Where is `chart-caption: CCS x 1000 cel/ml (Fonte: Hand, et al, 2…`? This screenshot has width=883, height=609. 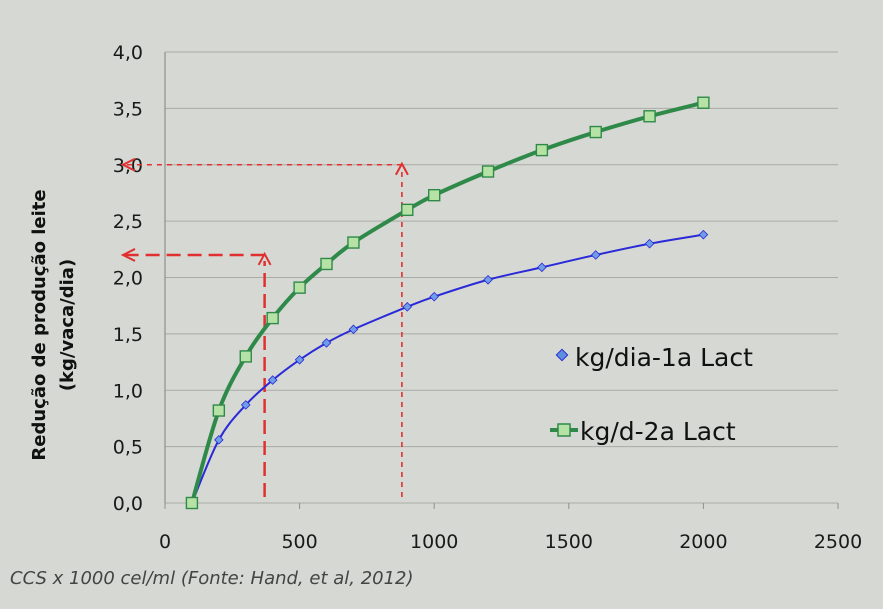 chart-caption: CCS x 1000 cel/ml (Fonte: Hand, et al, 2… is located at coordinates (212, 578).